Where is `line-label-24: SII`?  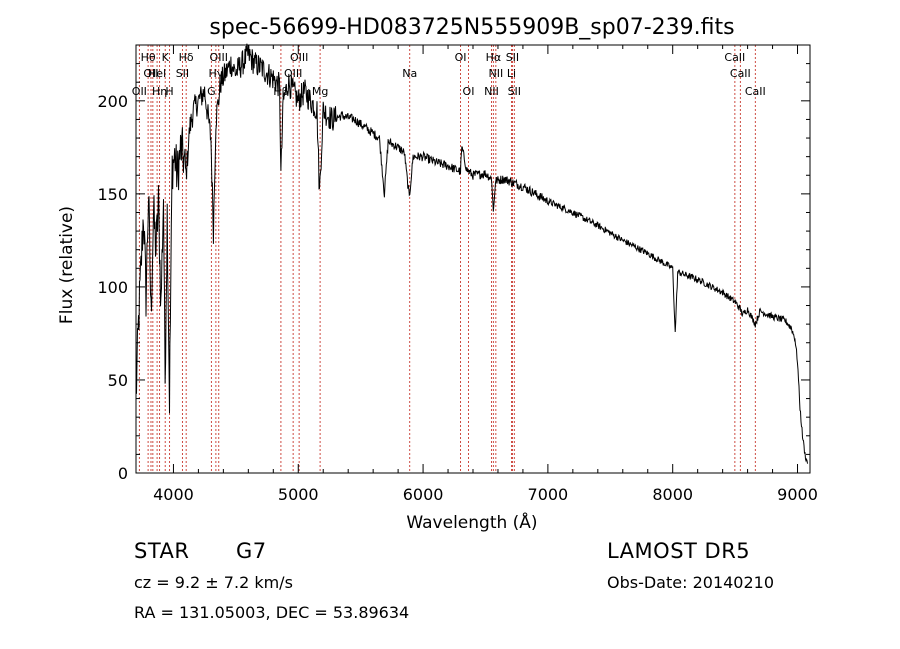 line-label-24: SII is located at coordinates (512, 57).